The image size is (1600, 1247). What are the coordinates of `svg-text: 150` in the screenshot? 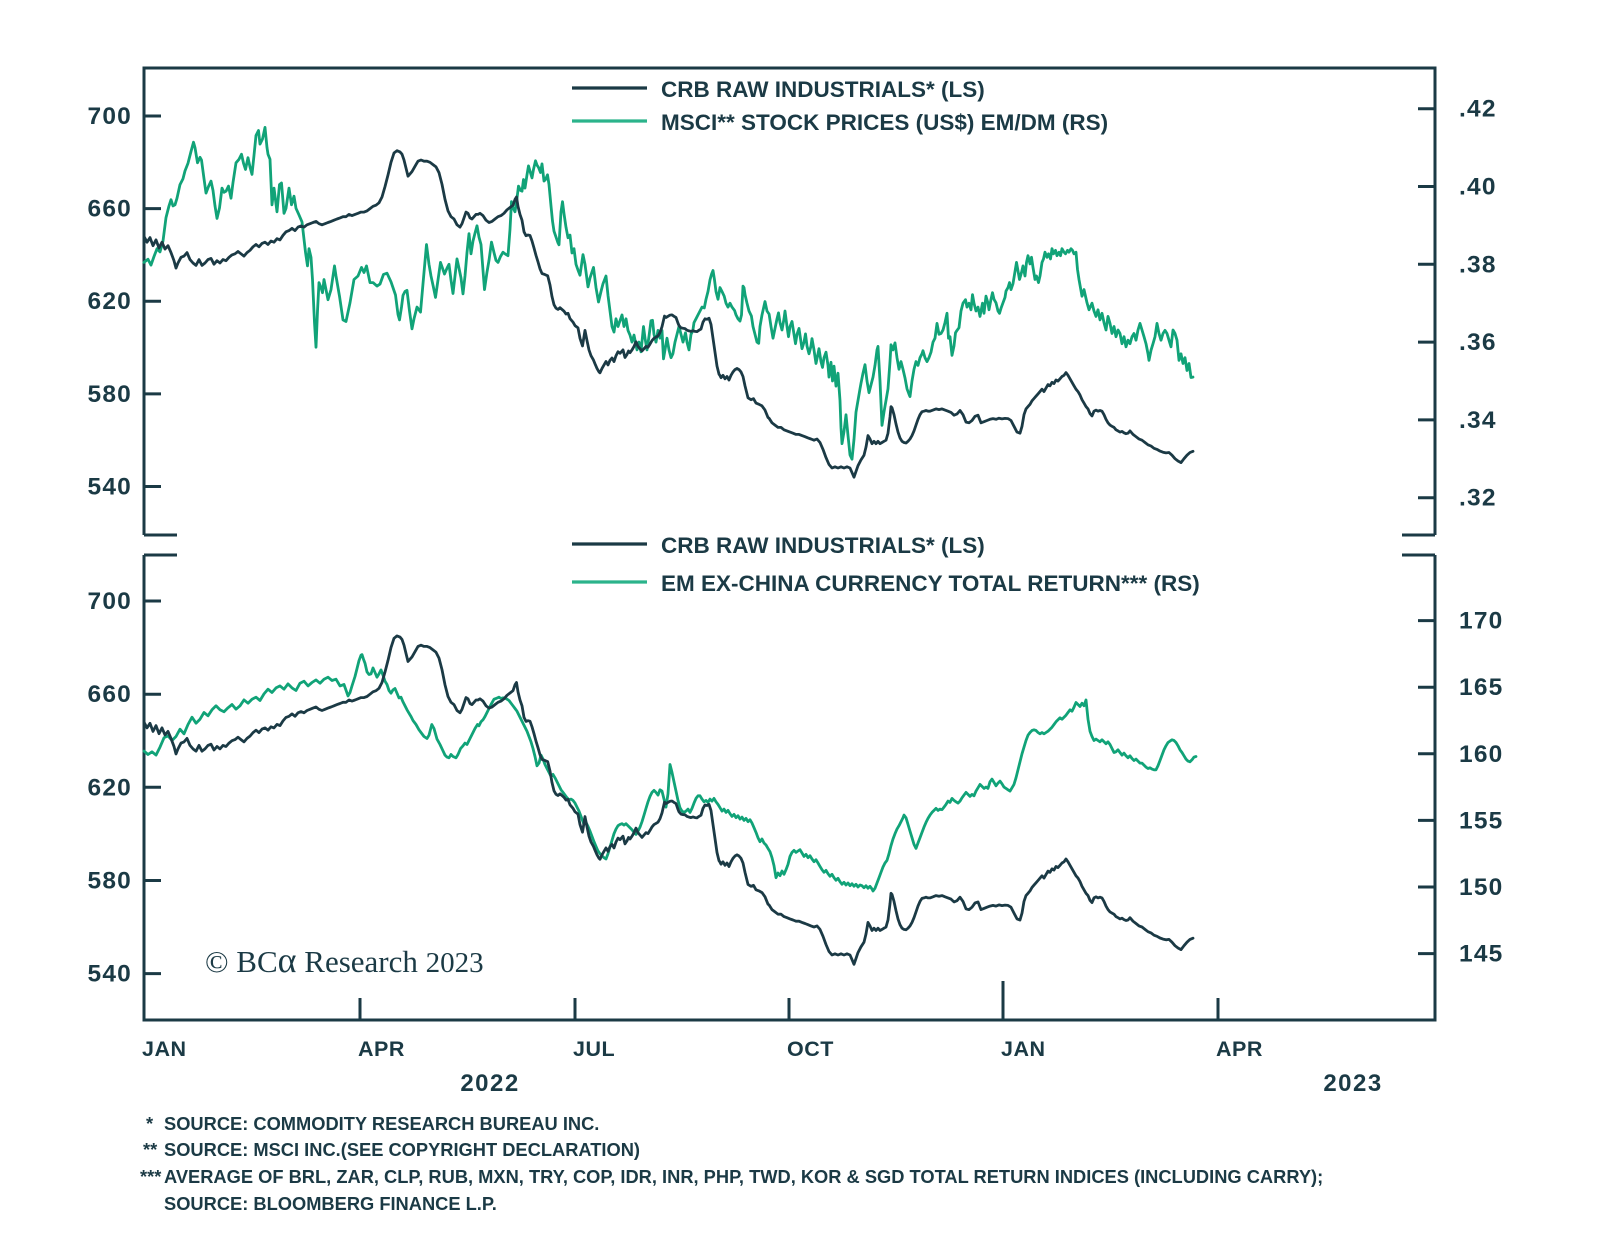 It's located at (1481, 887).